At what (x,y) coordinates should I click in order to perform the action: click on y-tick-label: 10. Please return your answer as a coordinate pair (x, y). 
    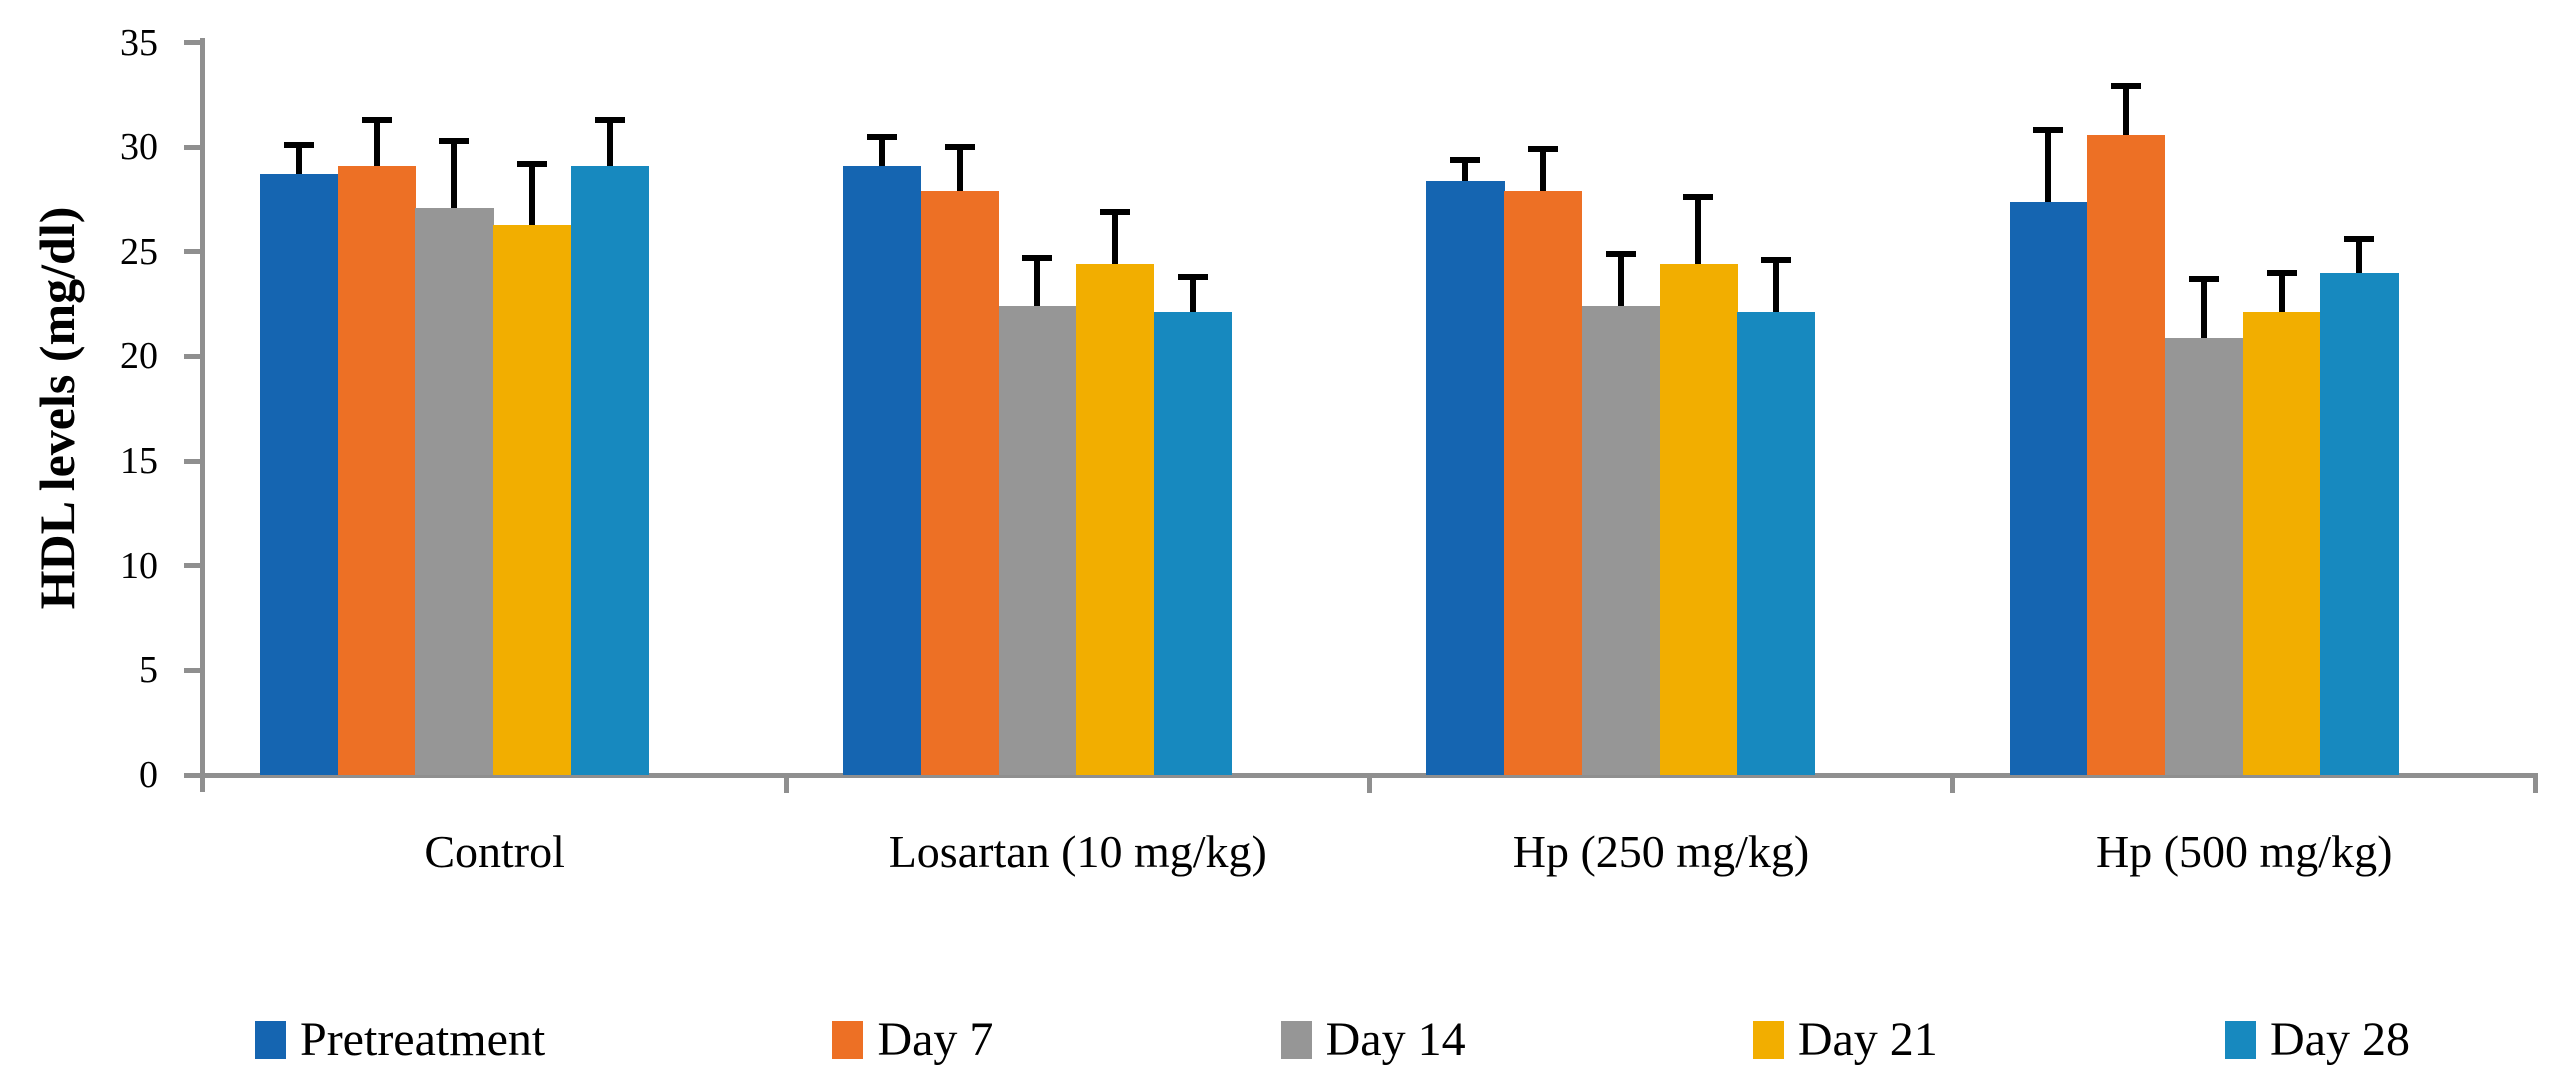
    Looking at the image, I should click on (139, 565).